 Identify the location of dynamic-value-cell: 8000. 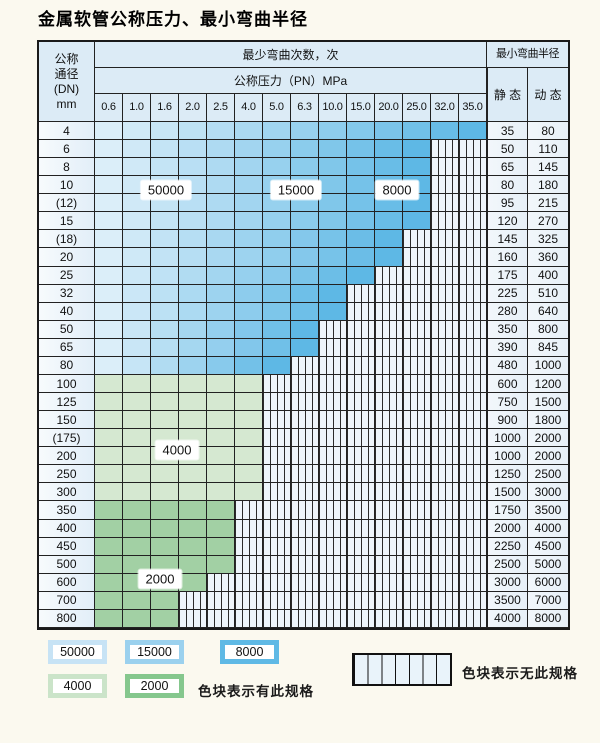
(548, 618).